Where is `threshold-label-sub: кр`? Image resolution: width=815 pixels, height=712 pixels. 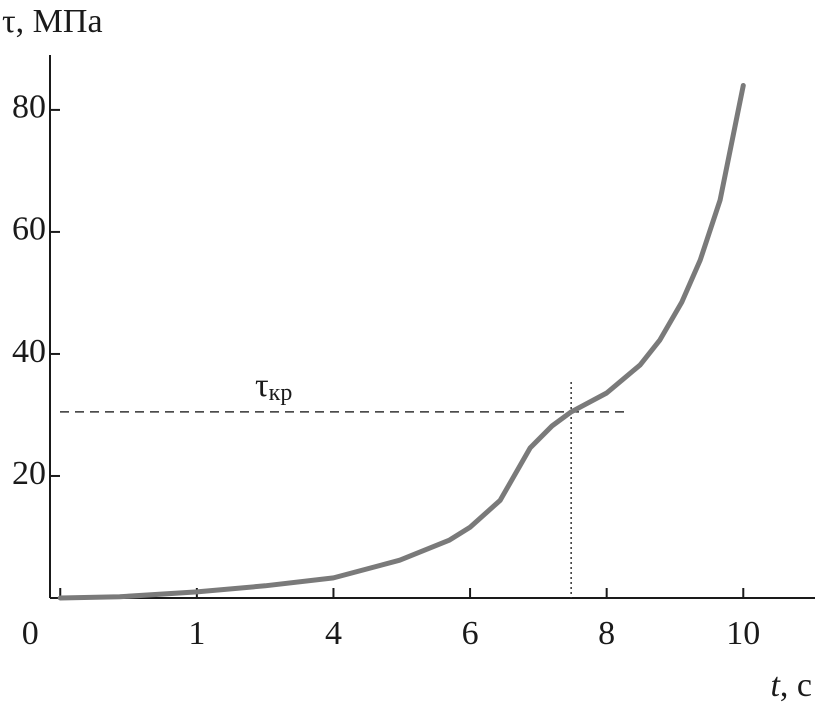 threshold-label-sub: кр is located at coordinates (281, 392).